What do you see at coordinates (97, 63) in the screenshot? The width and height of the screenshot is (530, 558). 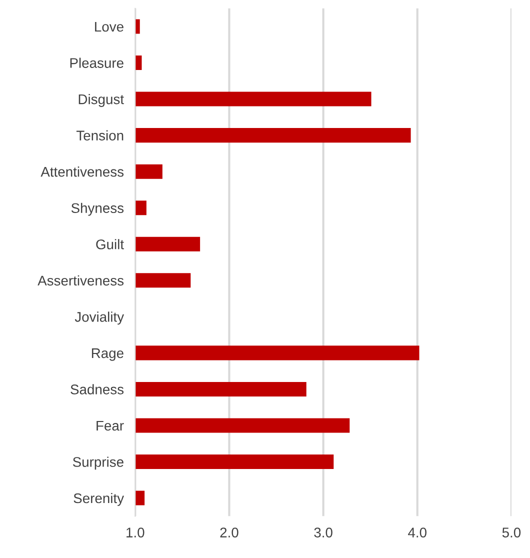 I see `y-tick-label: Pleasure` at bounding box center [97, 63].